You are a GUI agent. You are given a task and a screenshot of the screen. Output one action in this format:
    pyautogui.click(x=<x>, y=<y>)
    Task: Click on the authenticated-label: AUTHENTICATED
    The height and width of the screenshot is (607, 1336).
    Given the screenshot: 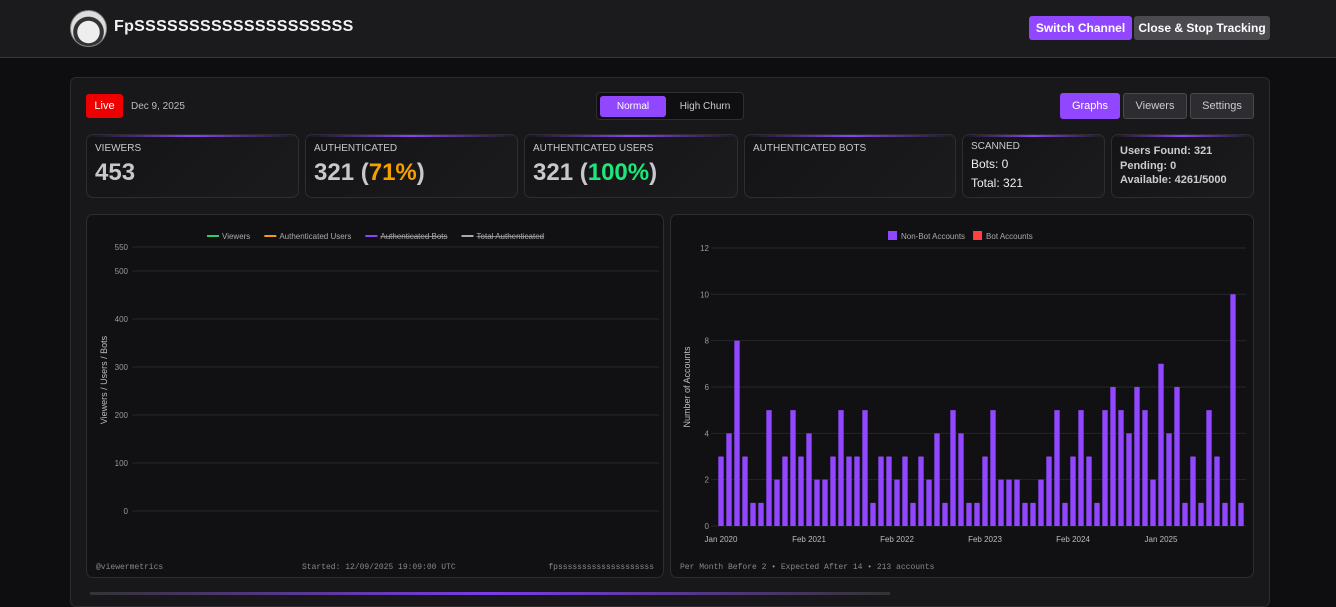 What is the action you would take?
    pyautogui.click(x=356, y=148)
    